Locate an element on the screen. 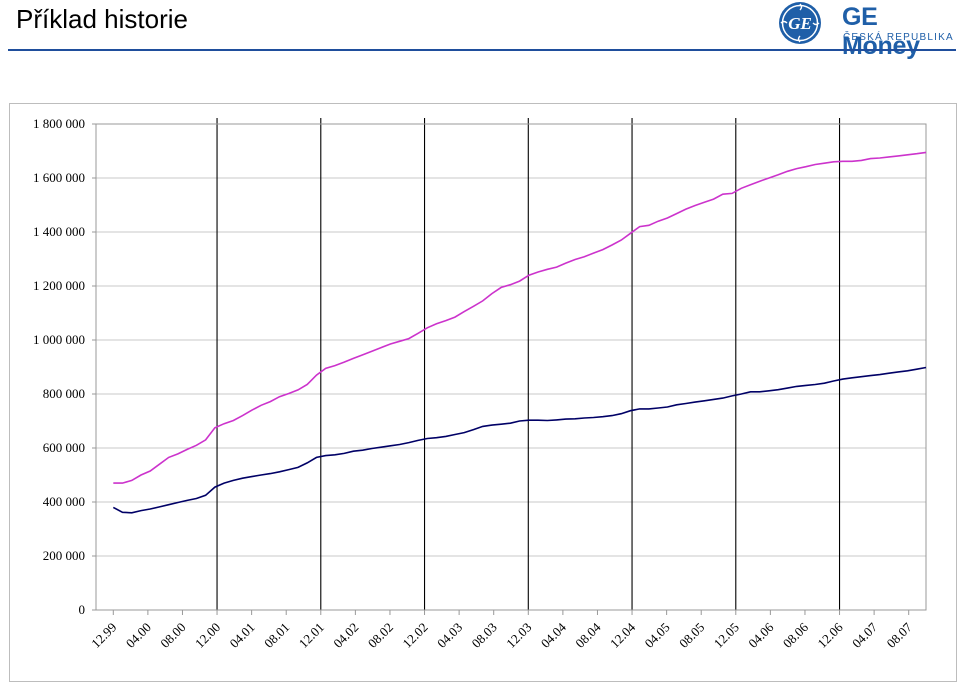 The height and width of the screenshot is (684, 959). x-tick-label: 08.00 is located at coordinates (172, 635).